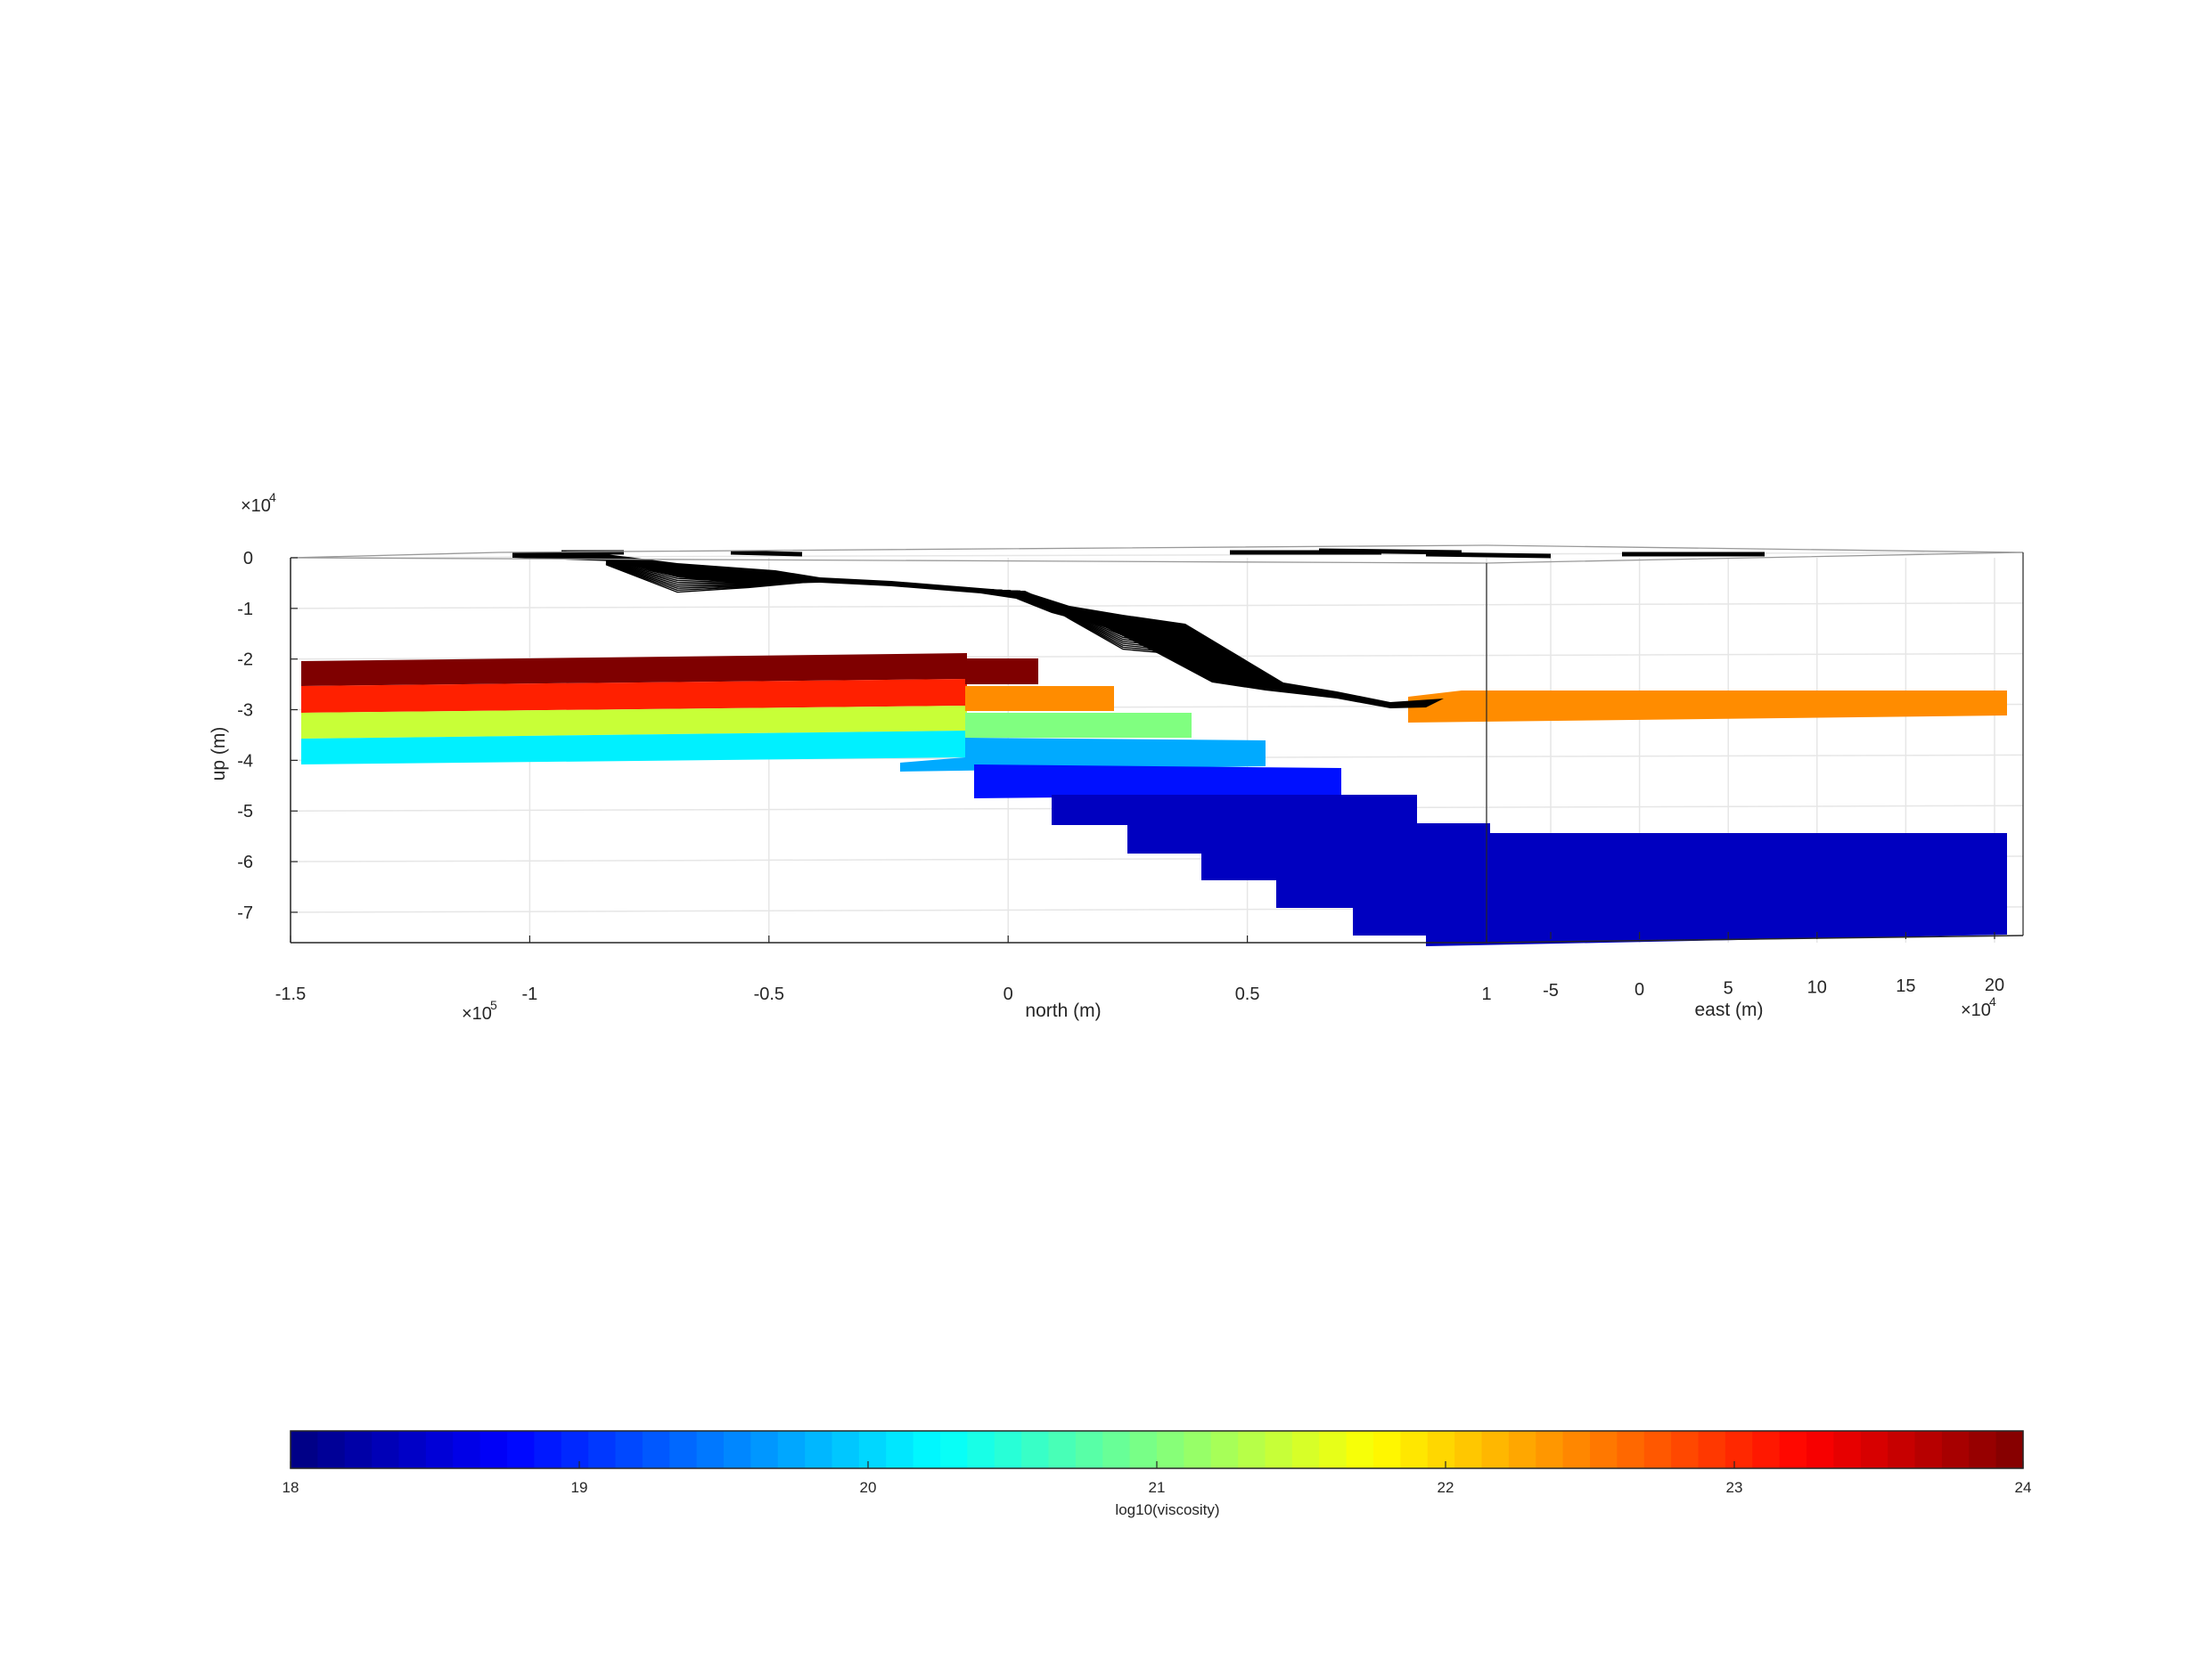 The width and height of the screenshot is (2212, 1659). What do you see at coordinates (868, 1487) in the screenshot?
I see `colorbar-tick-label: 20` at bounding box center [868, 1487].